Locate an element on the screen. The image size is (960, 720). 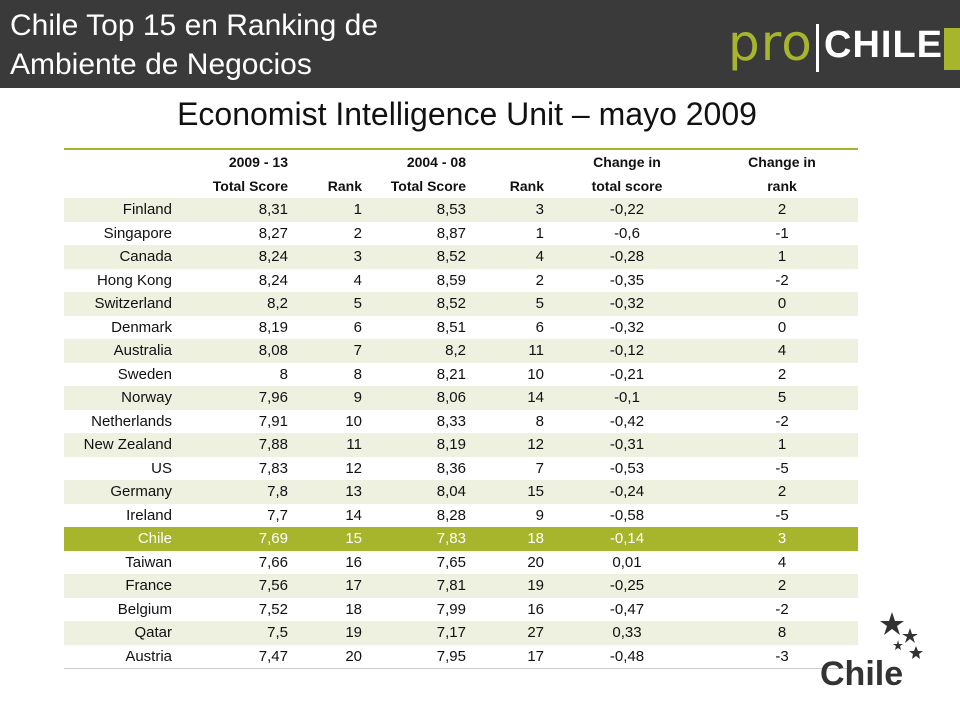
cell-change-score: -0,25 is located at coordinates (627, 586).